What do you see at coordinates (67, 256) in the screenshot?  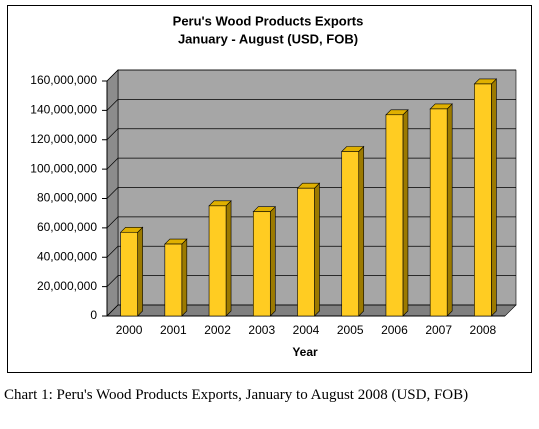 I see `y-tick-label: 40,000,000` at bounding box center [67, 256].